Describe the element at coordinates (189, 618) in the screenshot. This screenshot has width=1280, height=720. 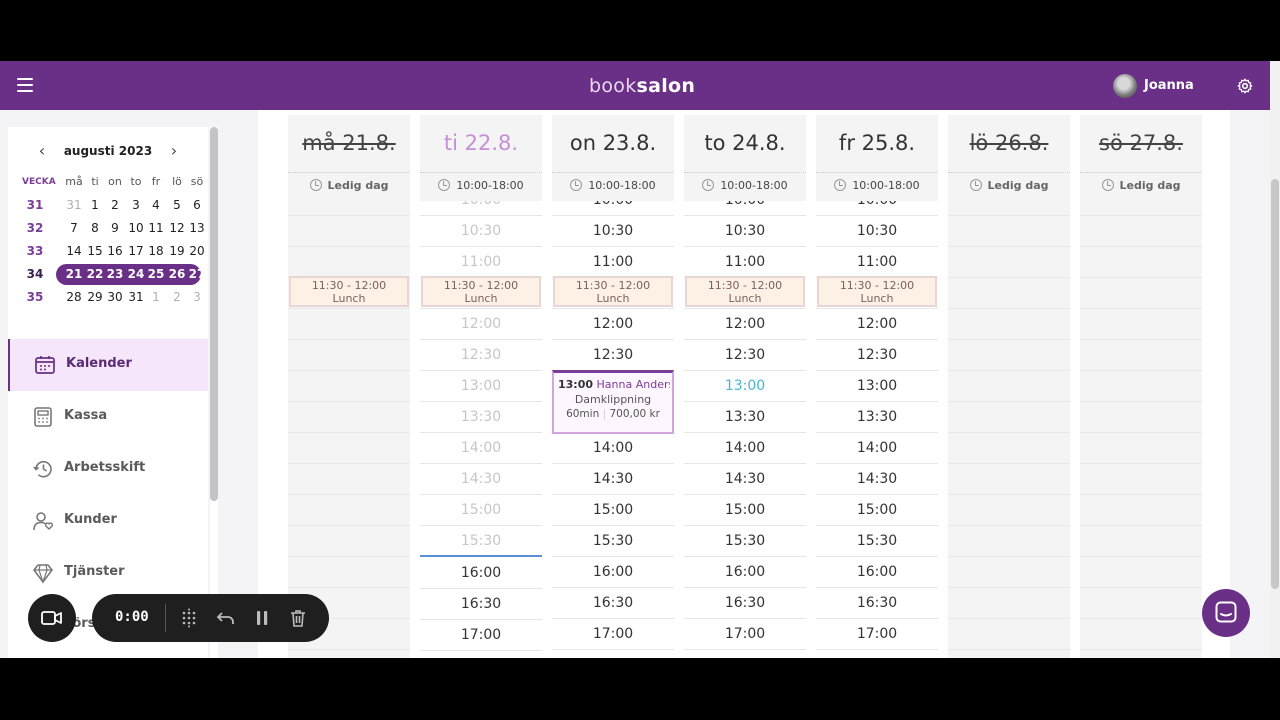
I see `grid-dots-icon` at that location.